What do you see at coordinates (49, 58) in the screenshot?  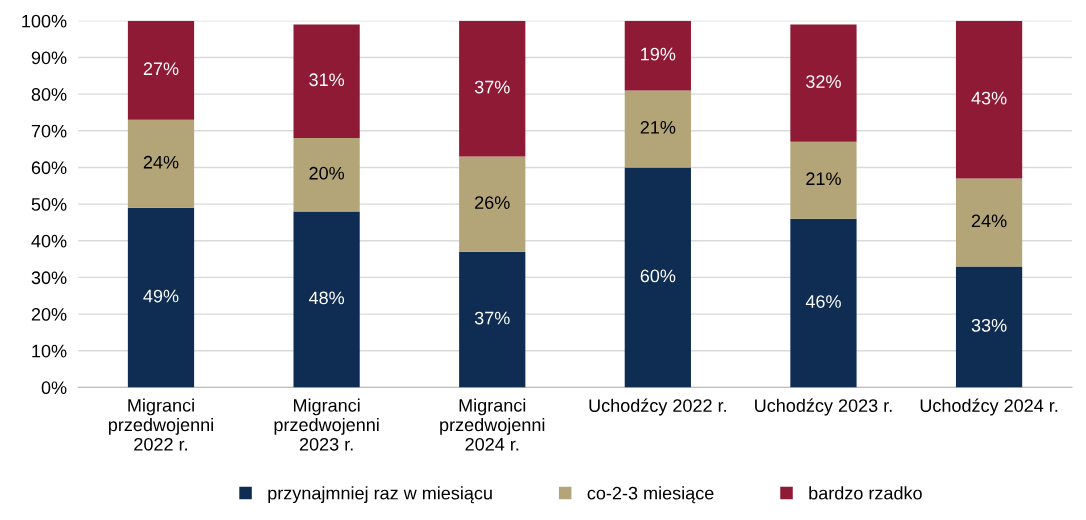 I see `y-tick-label: 90%` at bounding box center [49, 58].